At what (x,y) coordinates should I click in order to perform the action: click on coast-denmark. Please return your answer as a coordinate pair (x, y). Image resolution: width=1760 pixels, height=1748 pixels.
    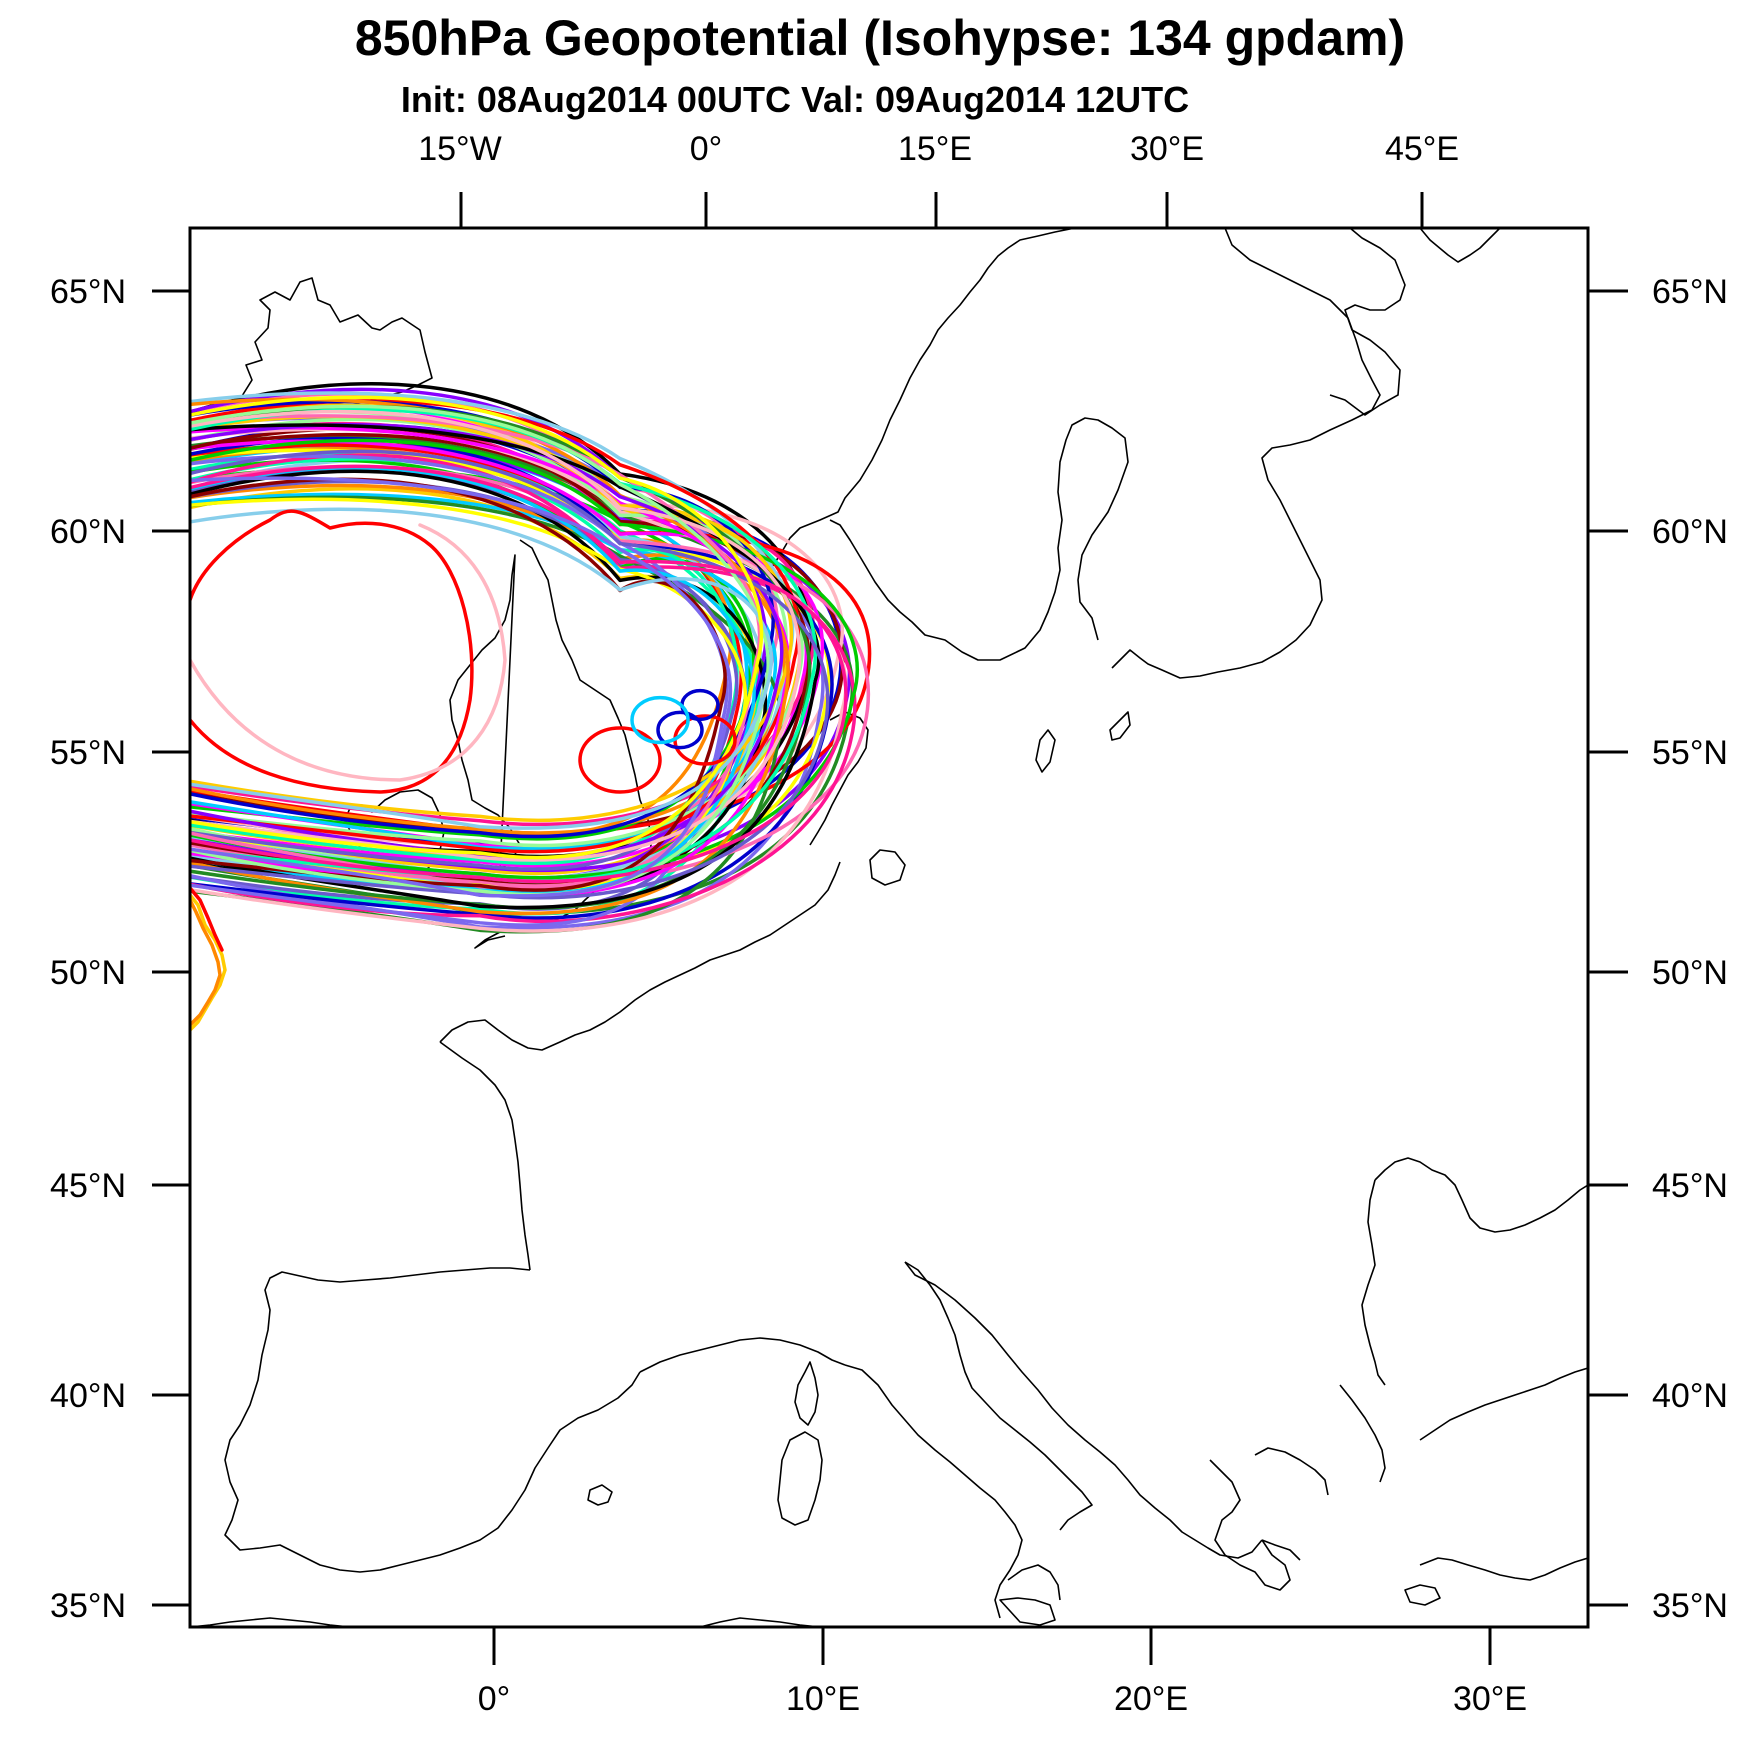
    Looking at the image, I should click on (857, 798).